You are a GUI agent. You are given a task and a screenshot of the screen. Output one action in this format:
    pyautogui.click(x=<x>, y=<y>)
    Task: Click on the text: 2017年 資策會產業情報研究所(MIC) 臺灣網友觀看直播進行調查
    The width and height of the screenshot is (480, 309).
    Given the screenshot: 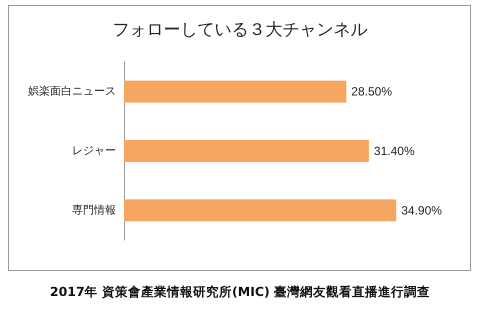 What is the action you would take?
    pyautogui.click(x=240, y=292)
    